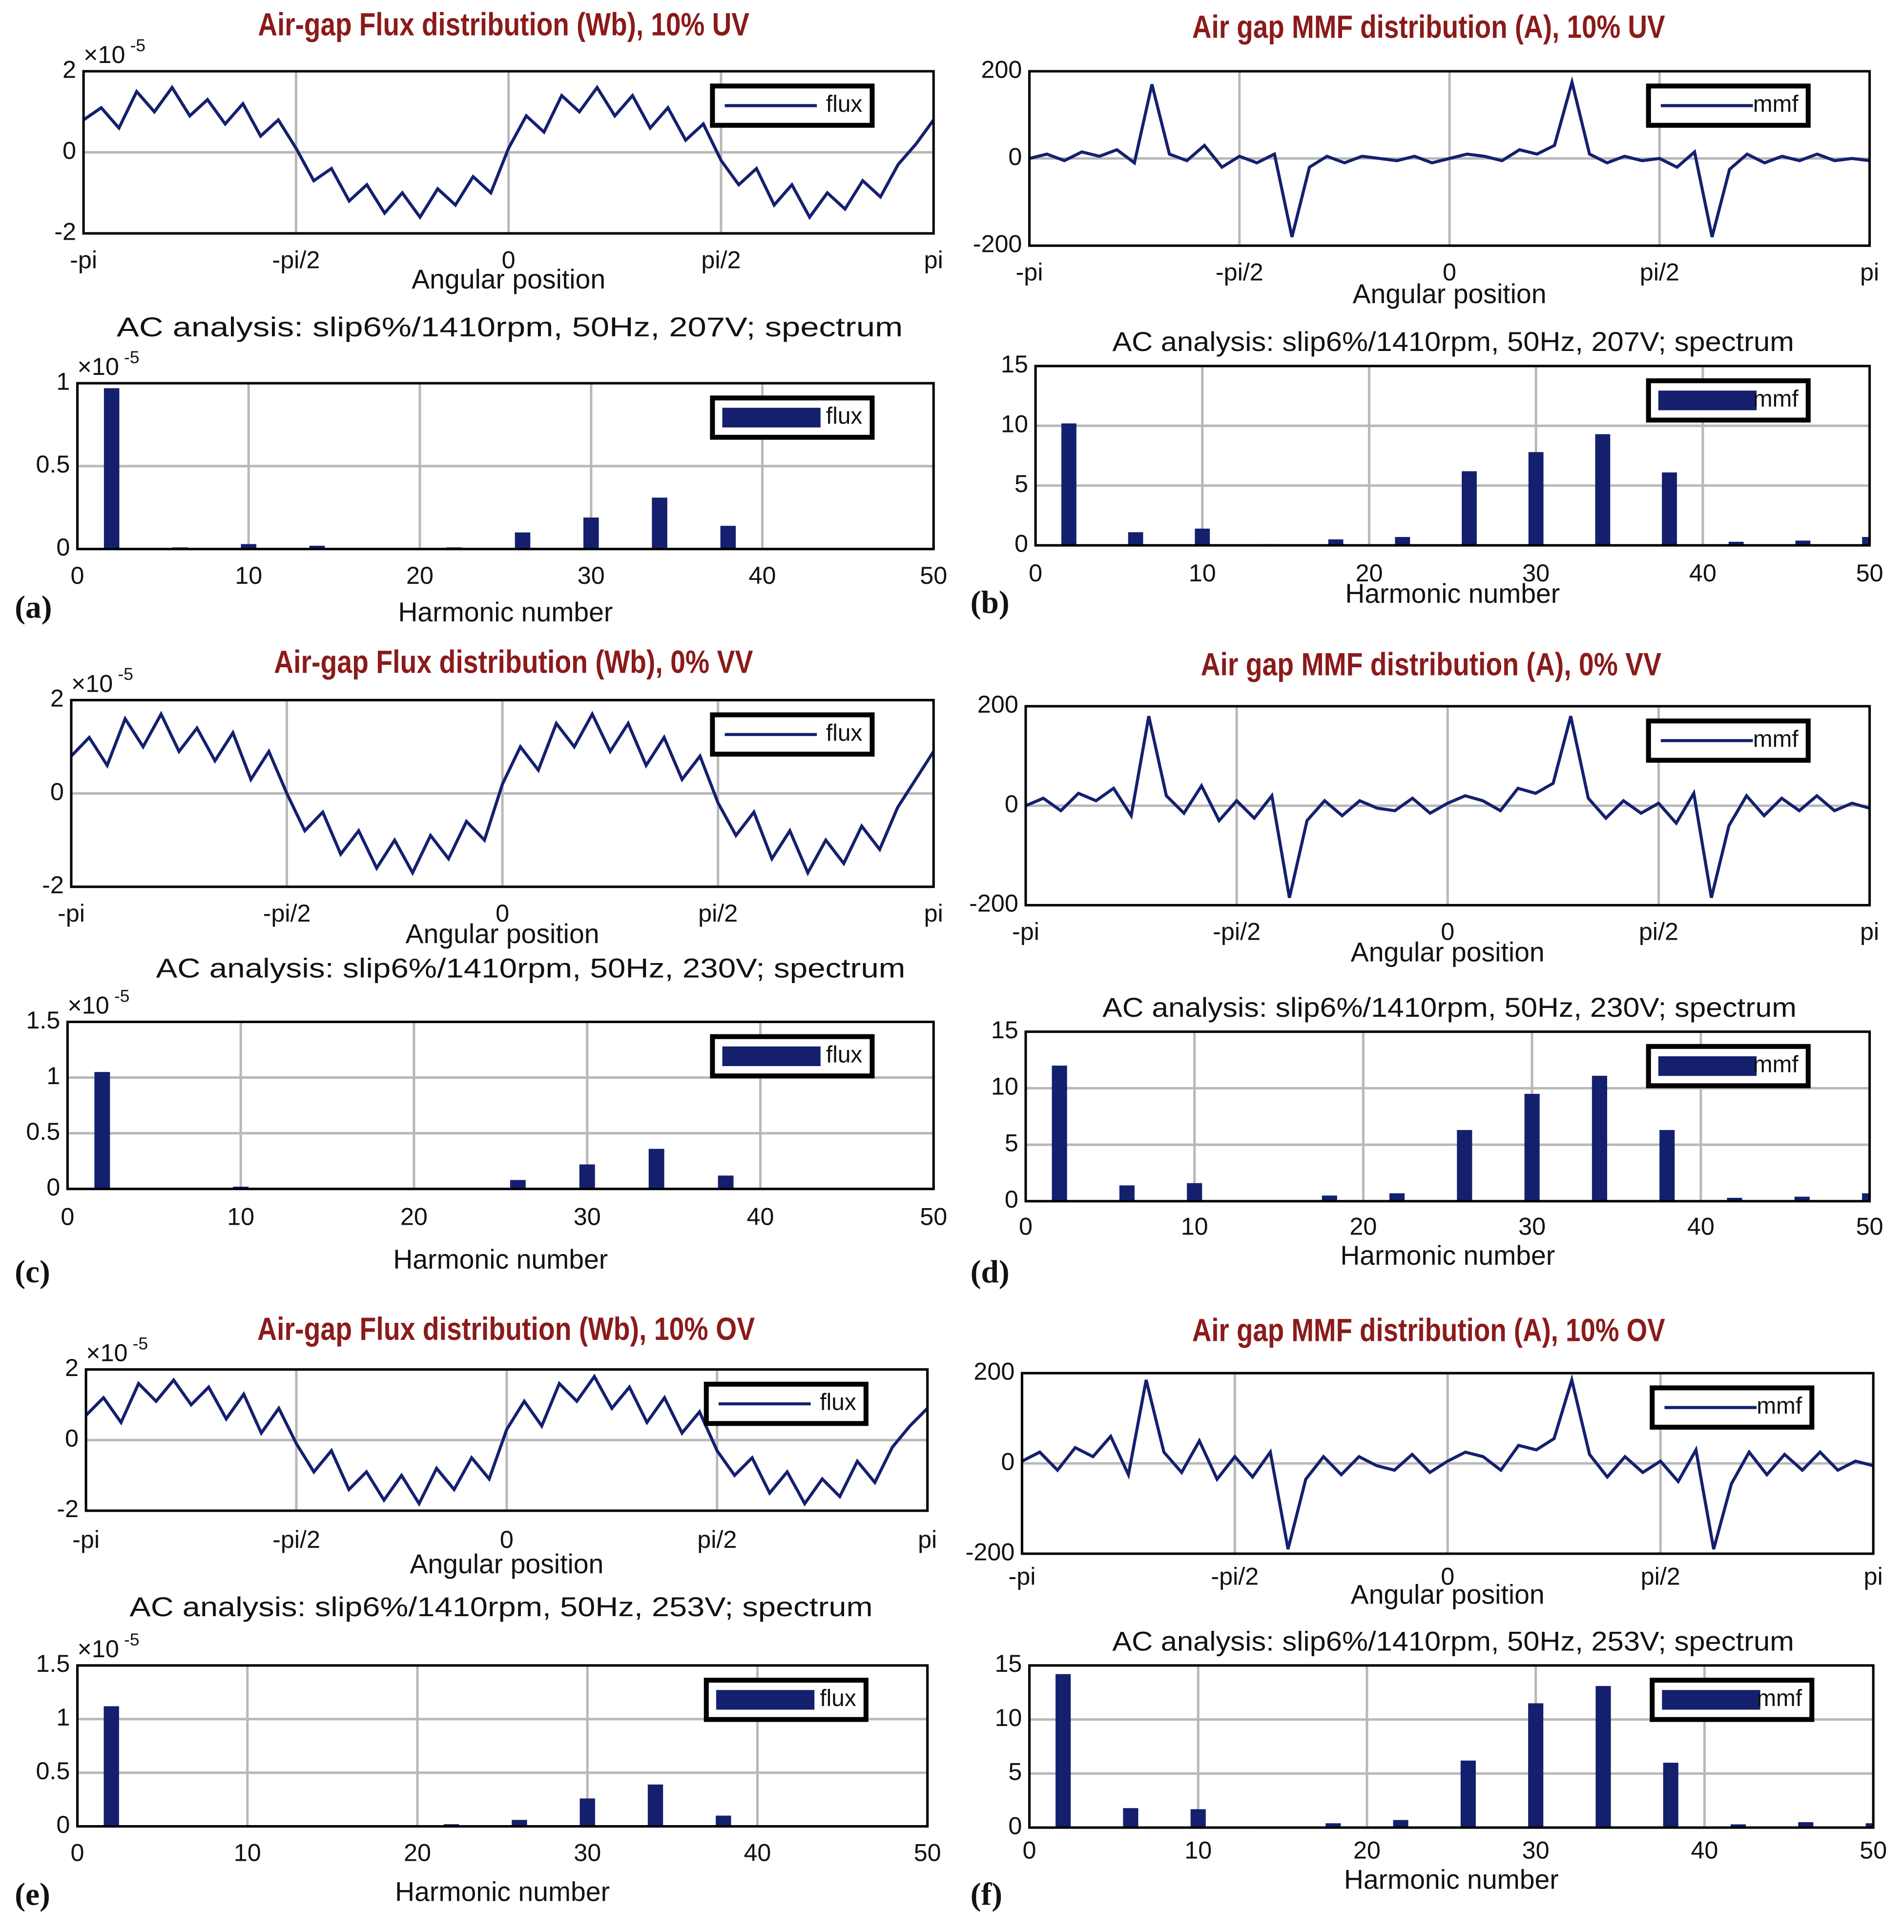 The height and width of the screenshot is (1932, 1904). I want to click on y-tick-label: 200, so click(1001, 69).